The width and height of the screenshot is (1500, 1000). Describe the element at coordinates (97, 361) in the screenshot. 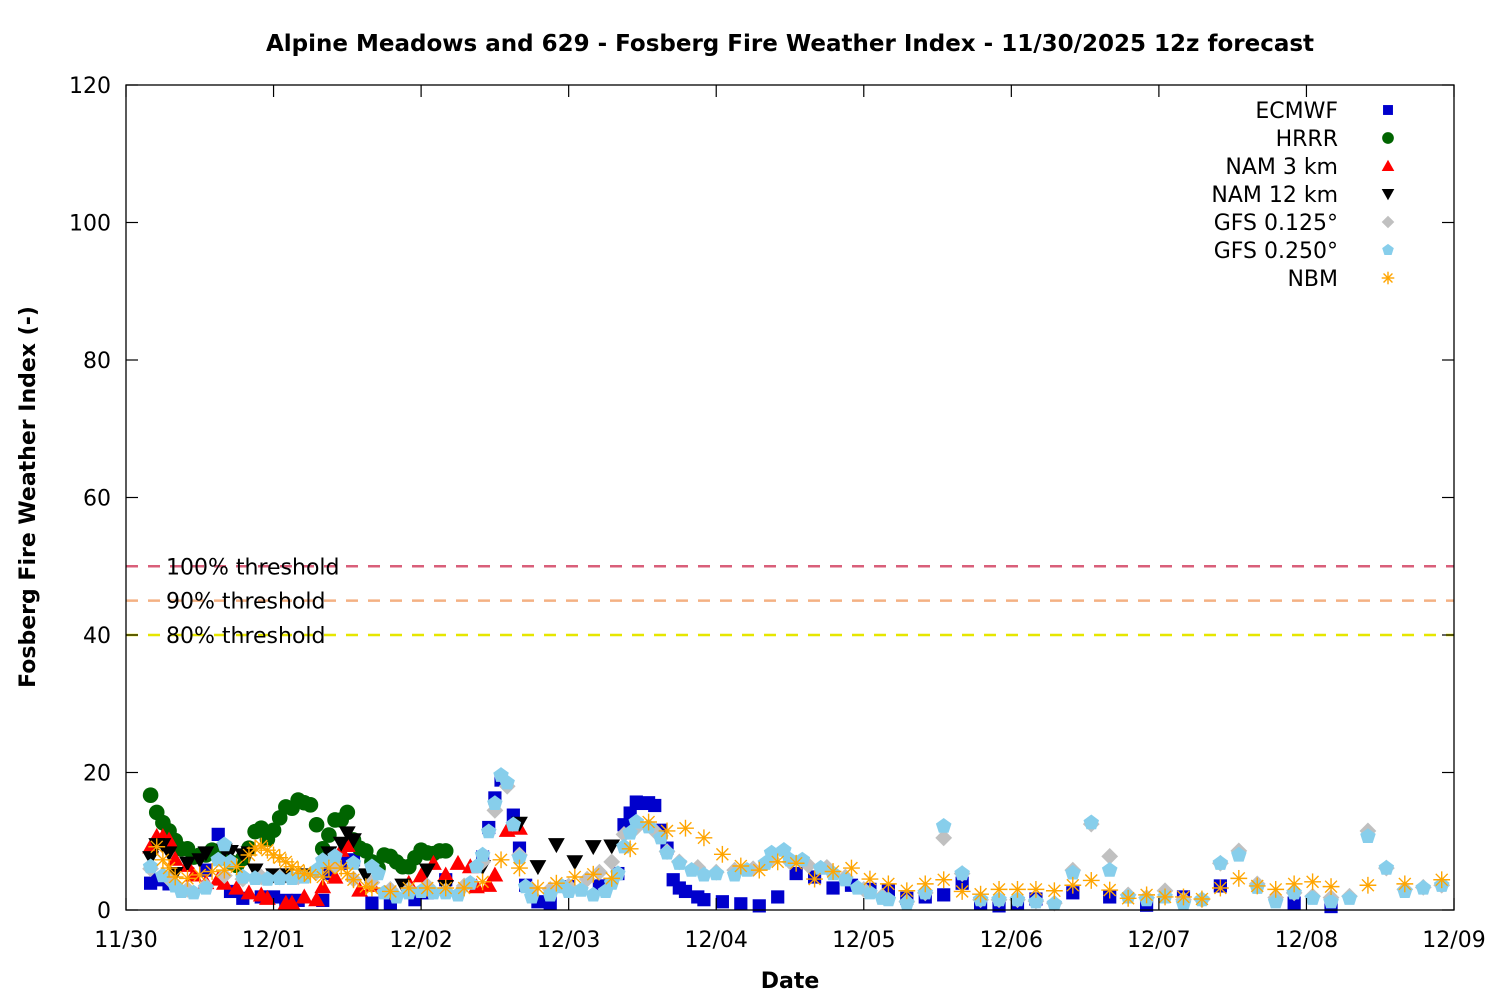

I see `y-tick-label: 80` at that location.